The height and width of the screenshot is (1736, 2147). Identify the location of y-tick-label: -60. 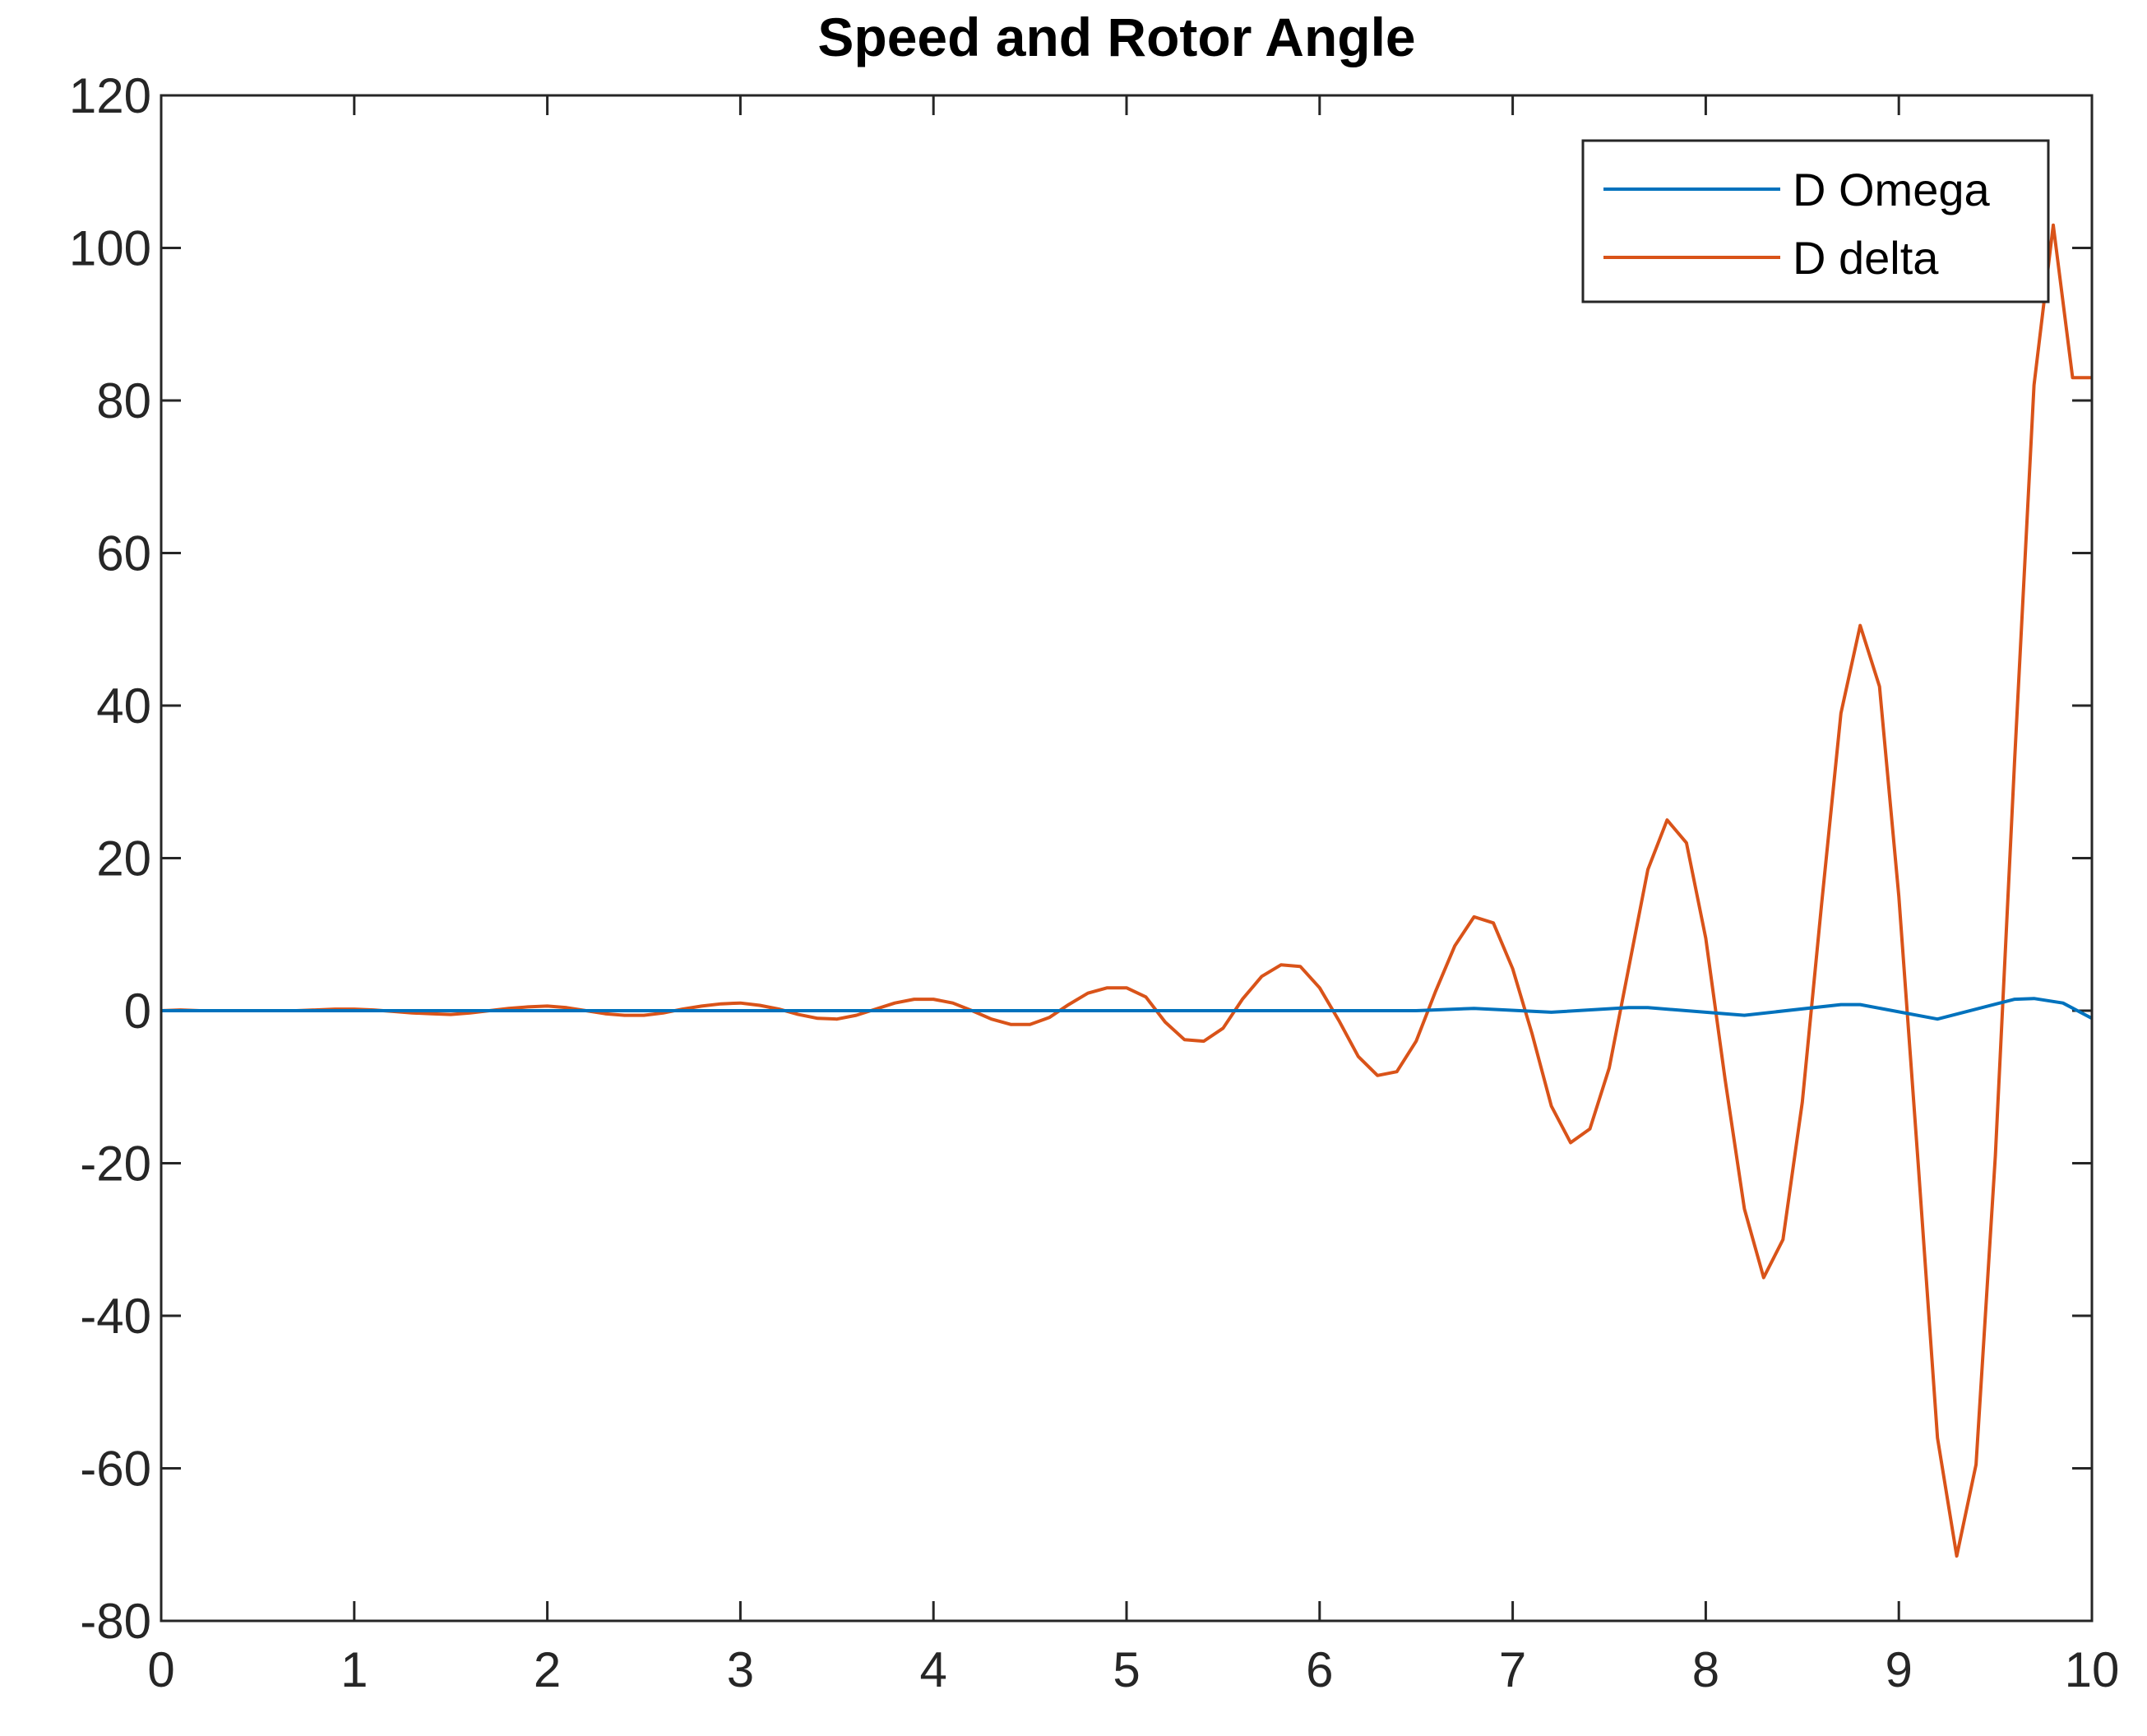
(115, 1469).